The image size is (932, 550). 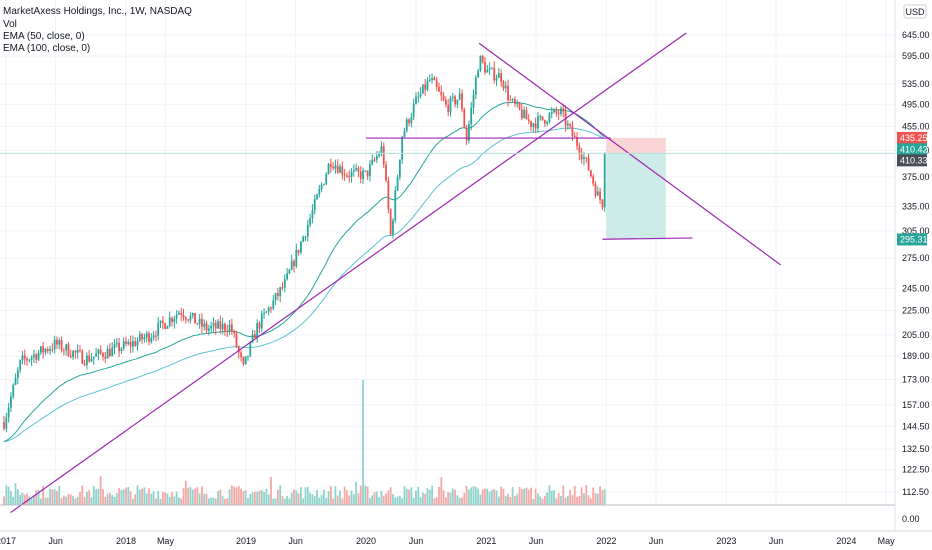 I want to click on x-tick-label: Jun, so click(x=295, y=541).